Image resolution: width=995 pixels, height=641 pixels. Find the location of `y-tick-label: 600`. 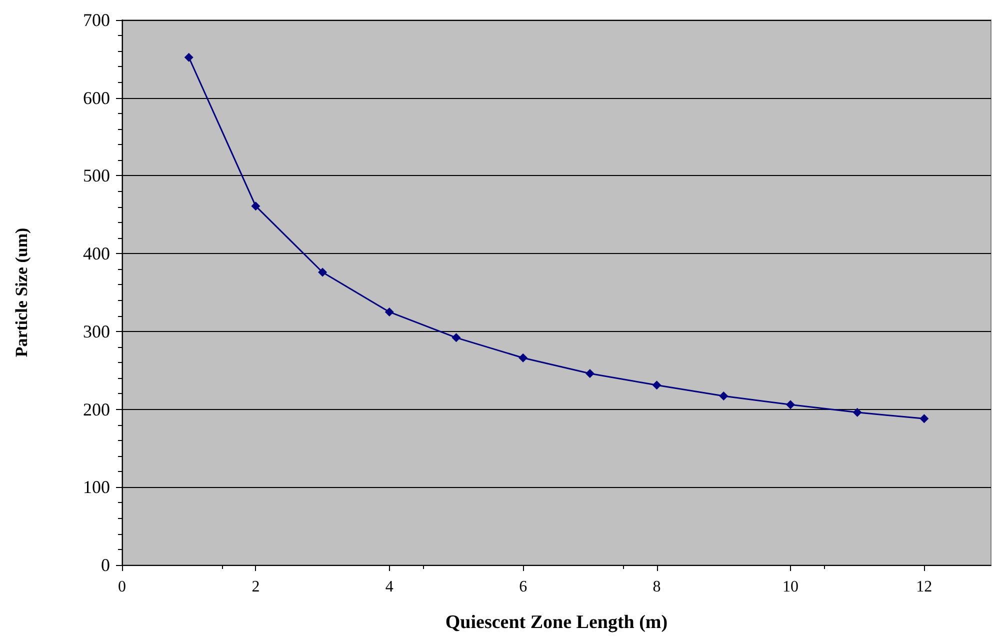

y-tick-label: 600 is located at coordinates (96, 98).